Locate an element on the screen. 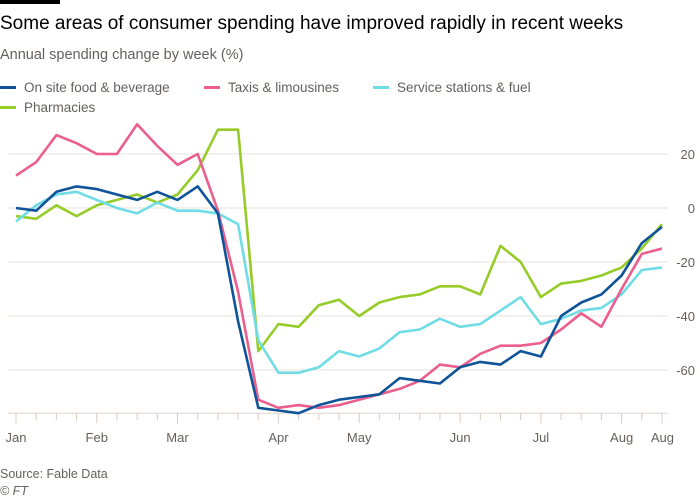  legend-item-service-stations: Service stations & fuel is located at coordinates (452, 87).